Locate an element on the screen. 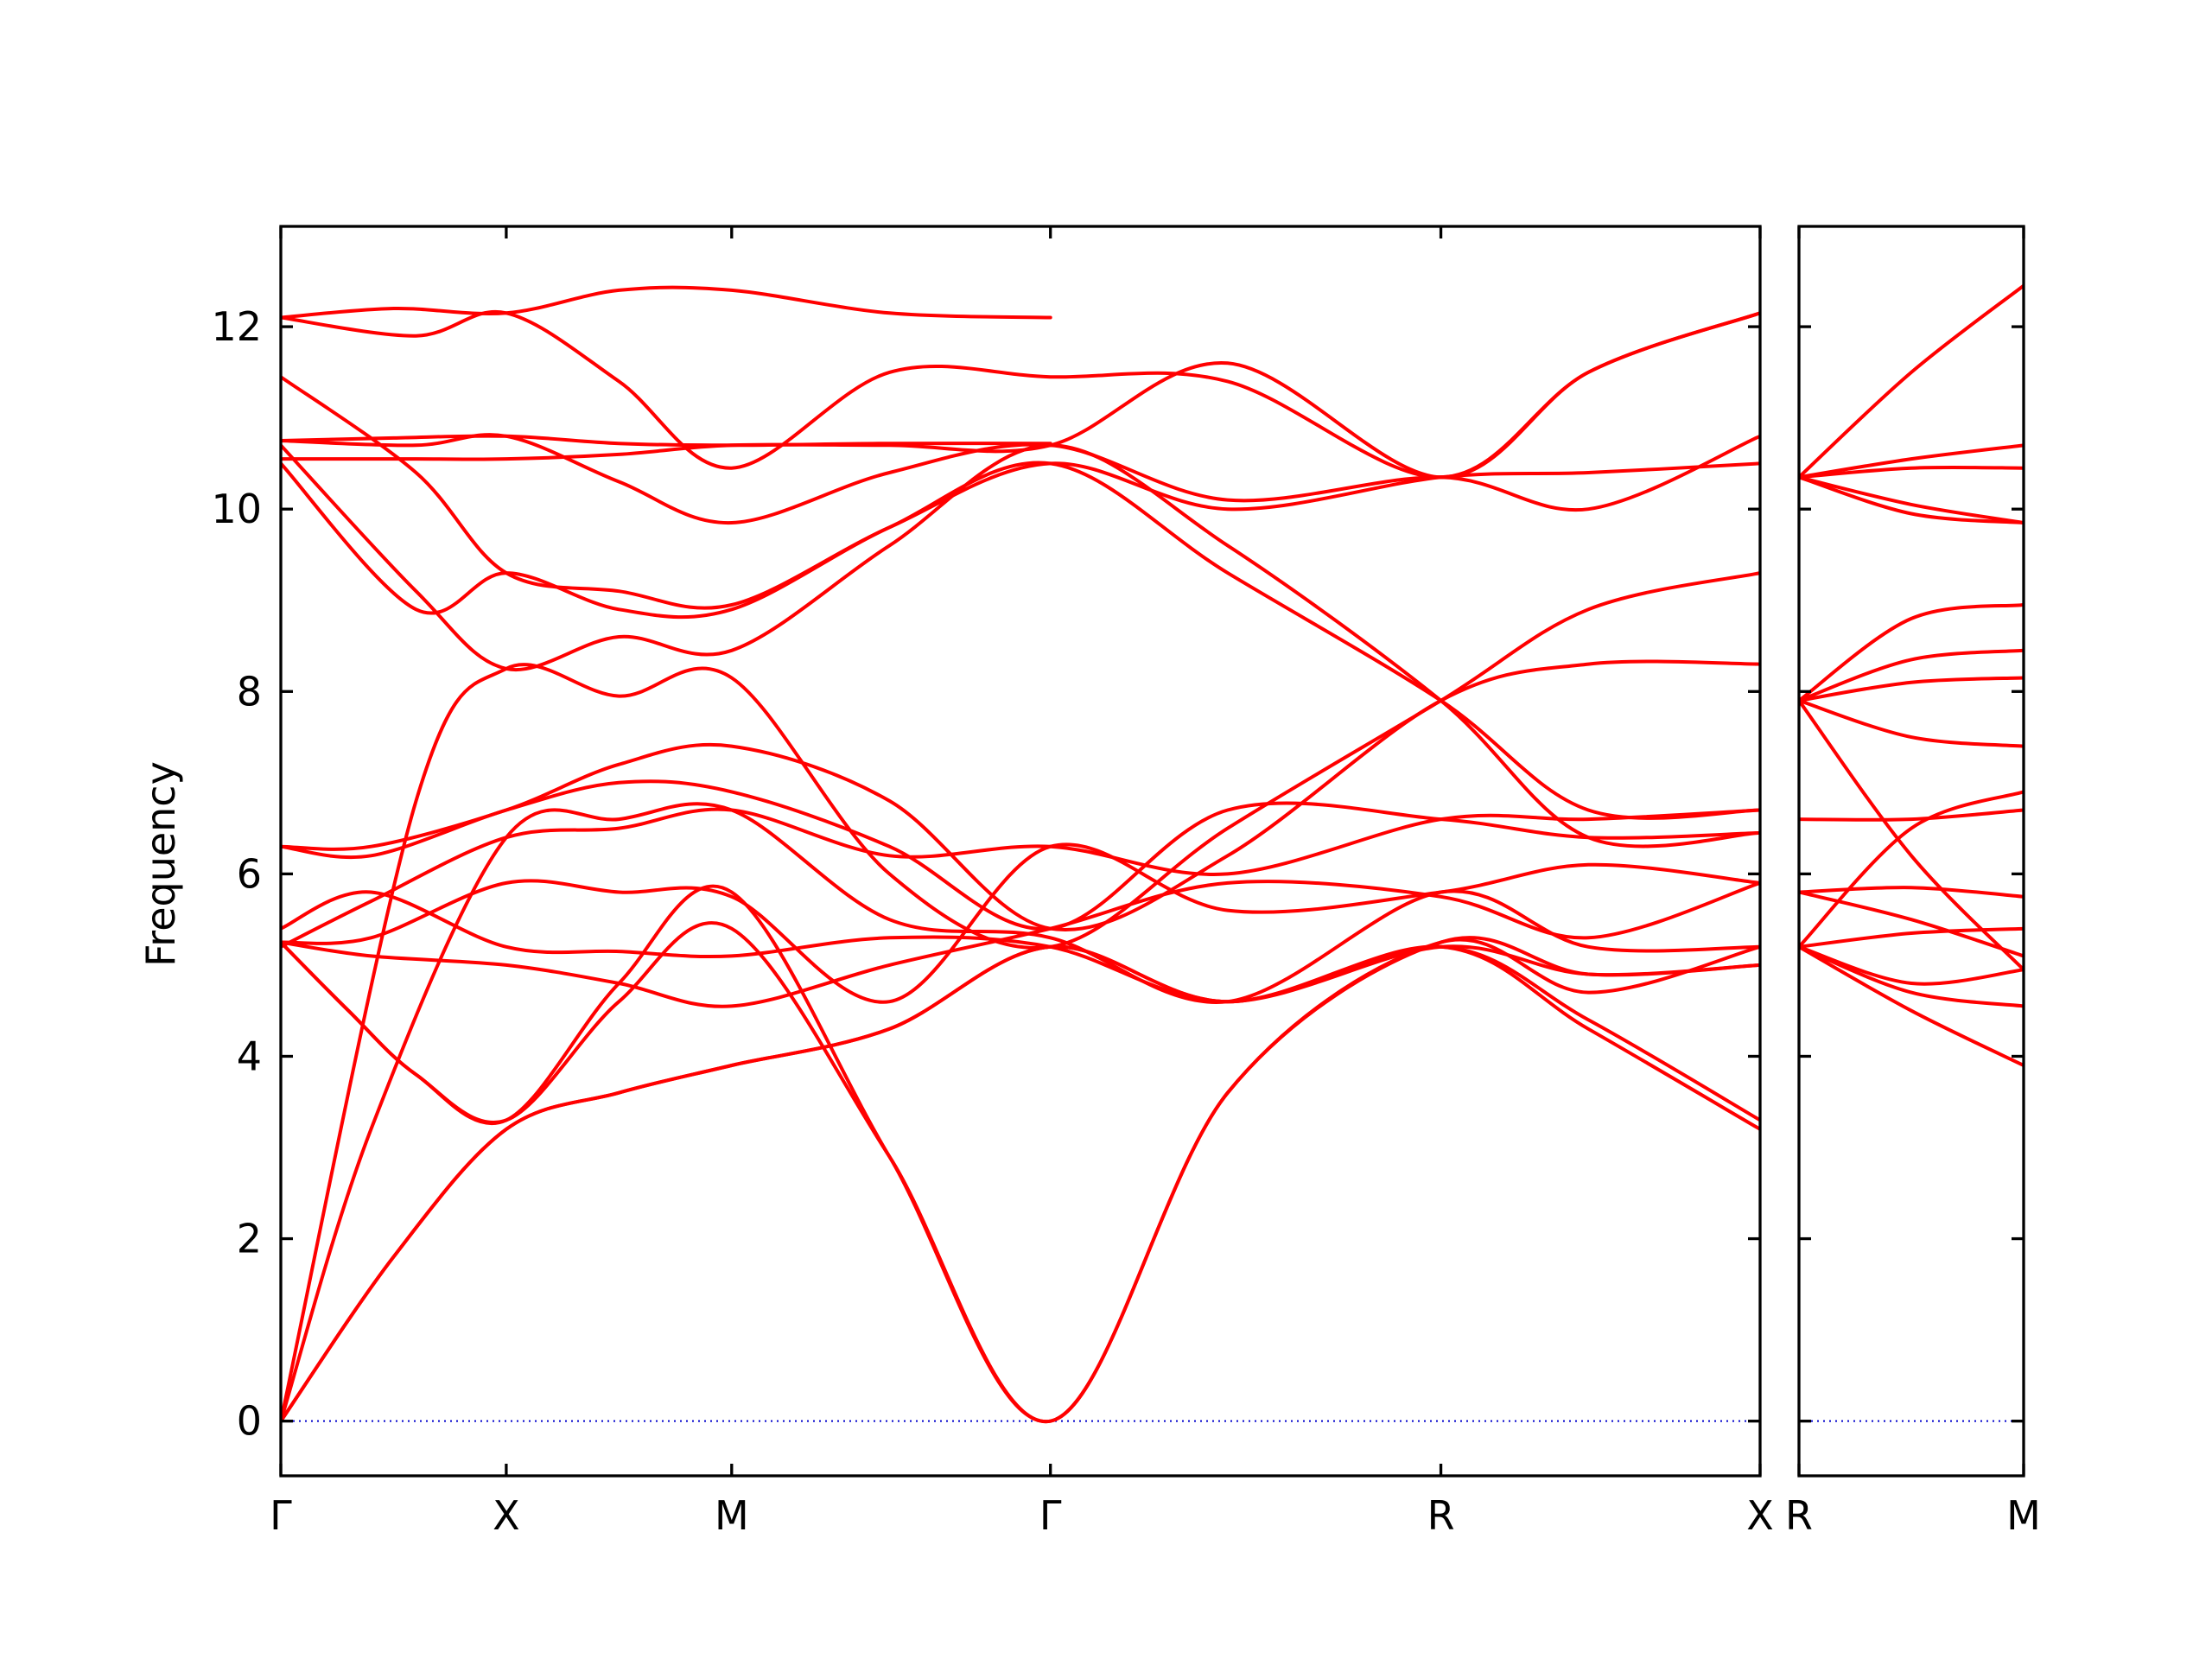 This screenshot has width=2212, height=1659. y-tick-label: 2 is located at coordinates (249, 1239).